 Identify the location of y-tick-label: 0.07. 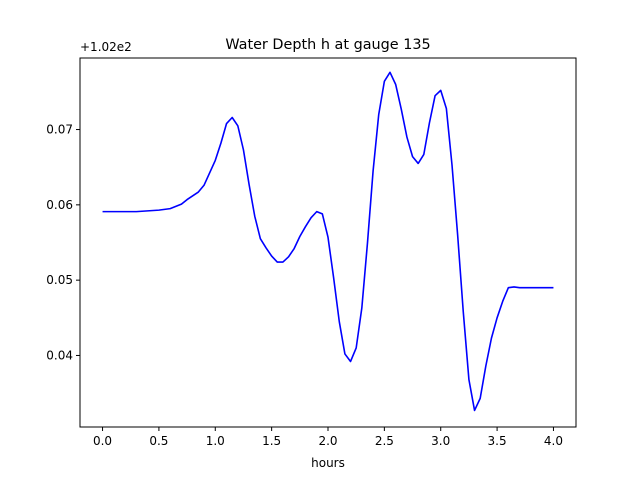
(59, 130).